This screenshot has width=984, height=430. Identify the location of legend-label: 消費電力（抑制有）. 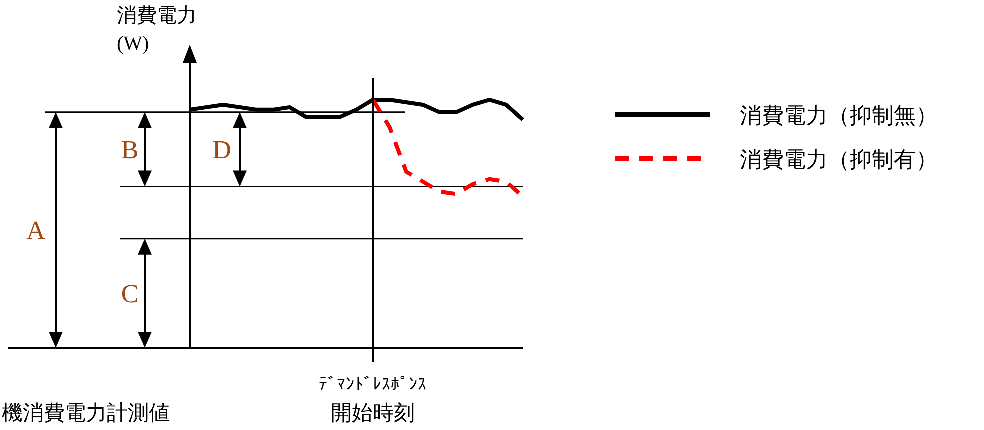
(839, 159).